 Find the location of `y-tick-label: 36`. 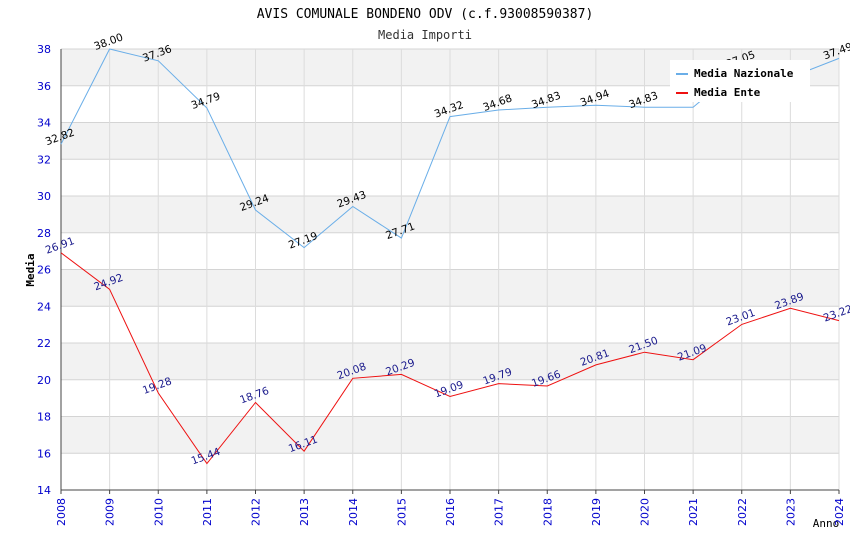

y-tick-label: 36 is located at coordinates (44, 86).